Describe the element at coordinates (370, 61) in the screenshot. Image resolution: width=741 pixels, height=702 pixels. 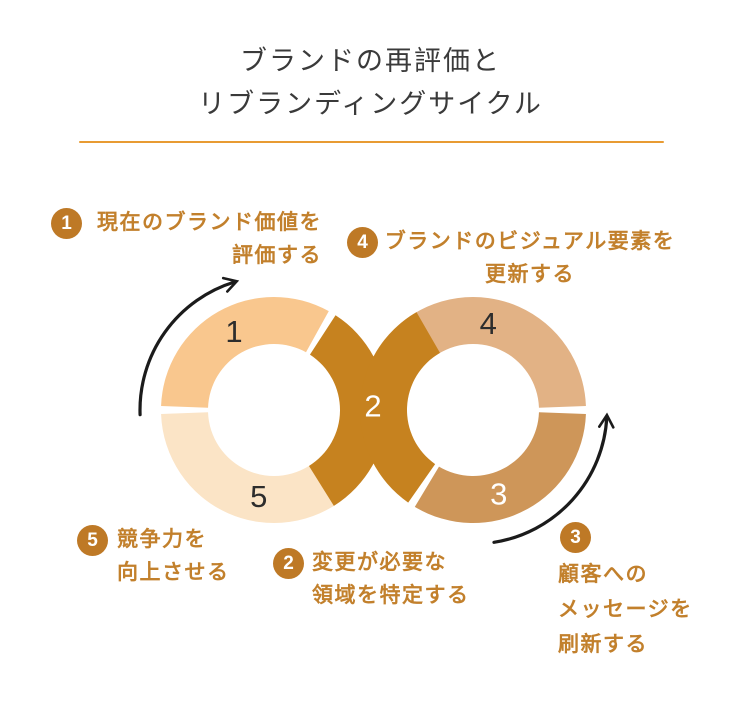
I see `title-line-1: ブランドの再評価と` at that location.